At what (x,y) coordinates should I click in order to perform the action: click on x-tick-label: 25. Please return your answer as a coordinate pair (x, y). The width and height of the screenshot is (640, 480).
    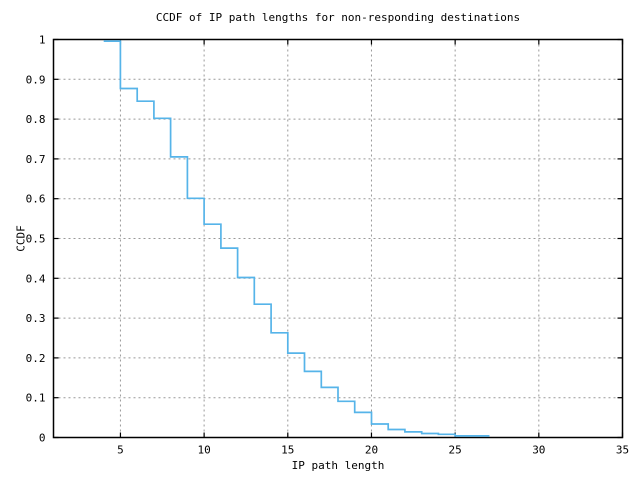
    Looking at the image, I should click on (455, 450).